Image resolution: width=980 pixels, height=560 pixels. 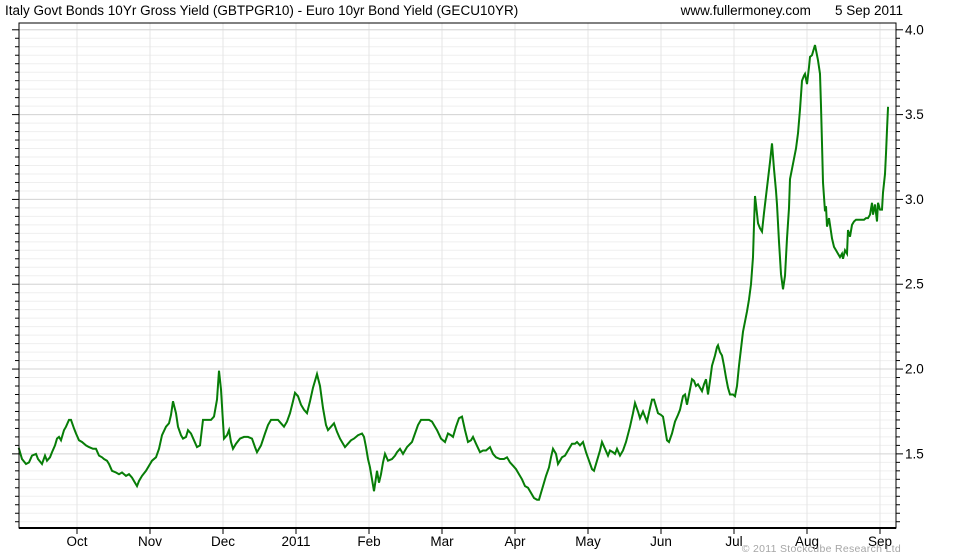 What do you see at coordinates (588, 541) in the screenshot?
I see `x-axis-label: May` at bounding box center [588, 541].